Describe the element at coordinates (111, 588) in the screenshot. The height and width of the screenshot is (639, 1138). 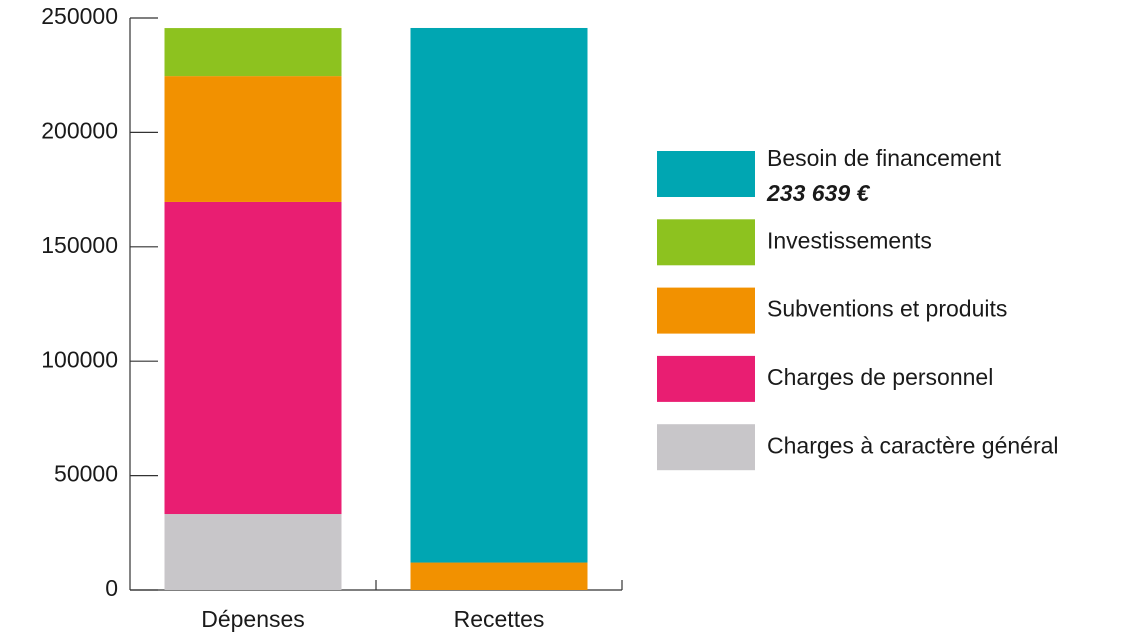
I see `y-tick-label: 0` at that location.